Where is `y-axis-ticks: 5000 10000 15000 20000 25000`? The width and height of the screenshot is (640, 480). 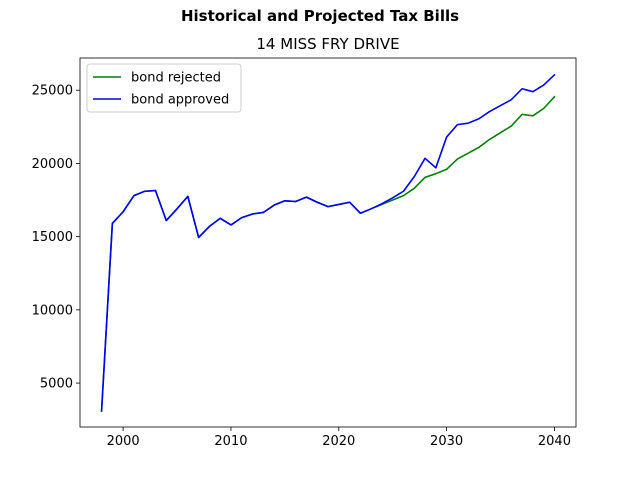
y-axis-ticks: 5000 10000 15000 20000 25000 is located at coordinates (56, 238).